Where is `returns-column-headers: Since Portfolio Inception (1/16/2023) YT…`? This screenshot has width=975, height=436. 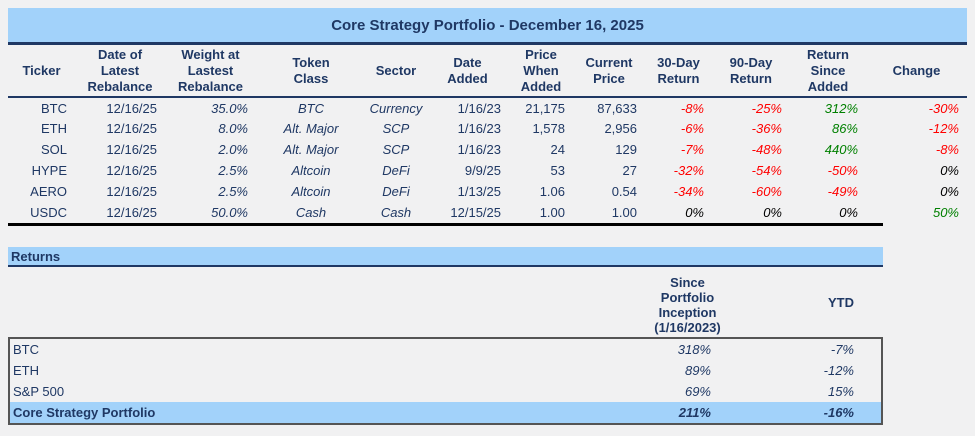
returns-column-headers: Since Portfolio Inception (1/16/2023) YT… is located at coordinates (445, 302).